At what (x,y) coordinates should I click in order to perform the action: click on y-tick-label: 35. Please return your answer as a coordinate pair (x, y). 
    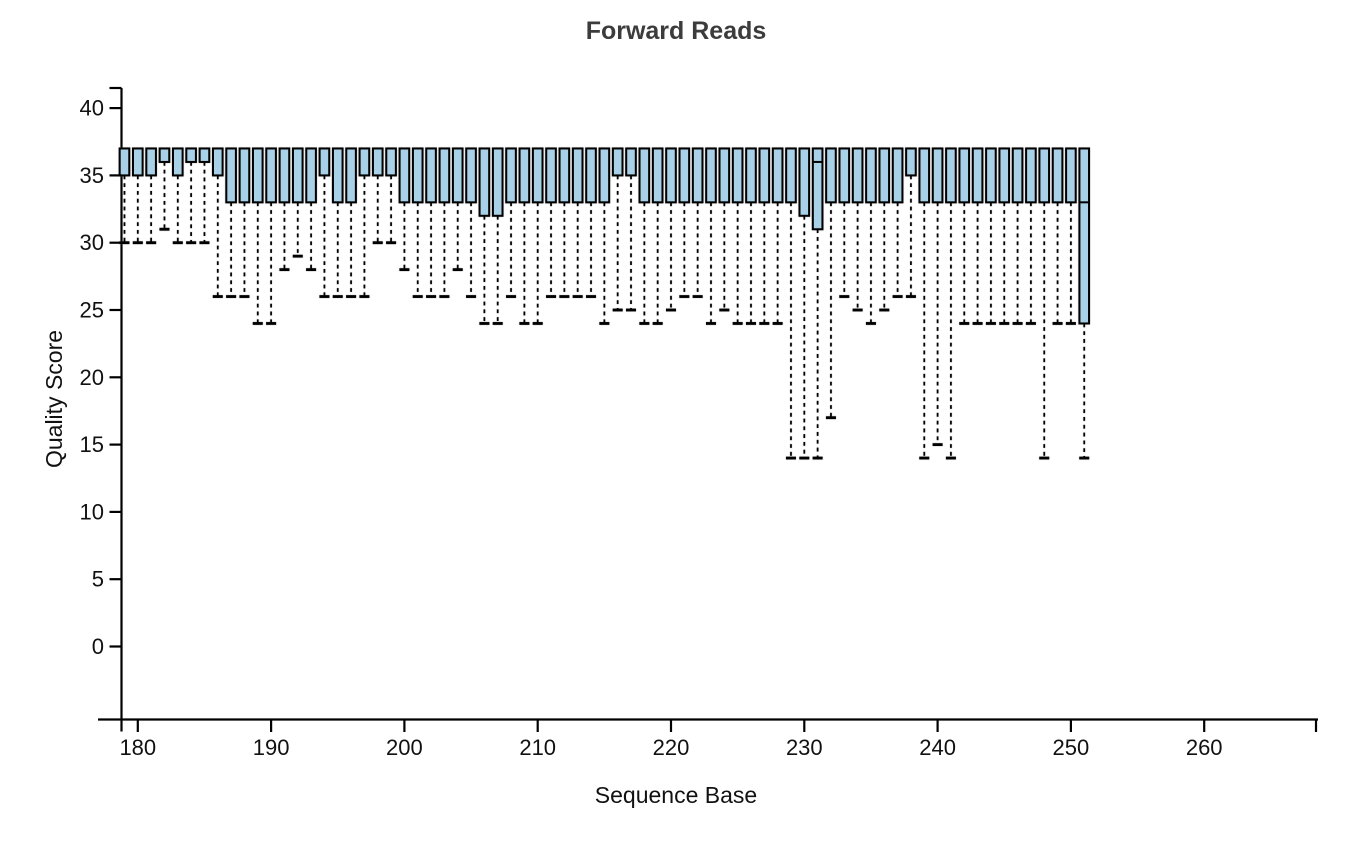
    Looking at the image, I should click on (92, 175).